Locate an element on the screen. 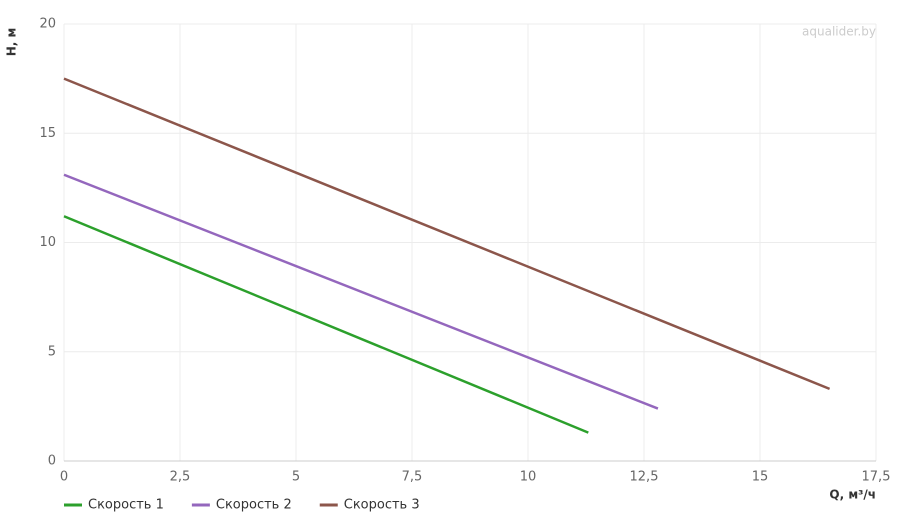 This screenshot has height=524, width=900. y-tick-label: 15 is located at coordinates (47, 133).